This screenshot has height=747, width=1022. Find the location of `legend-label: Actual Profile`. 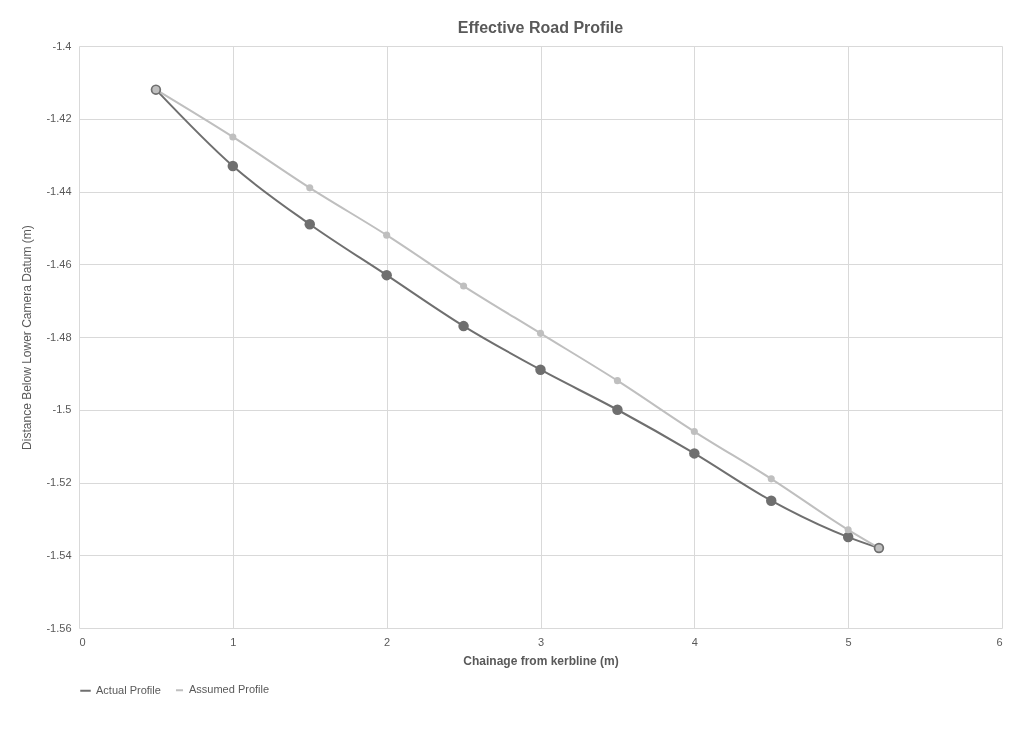

legend-label: Actual Profile is located at coordinates (128, 689).